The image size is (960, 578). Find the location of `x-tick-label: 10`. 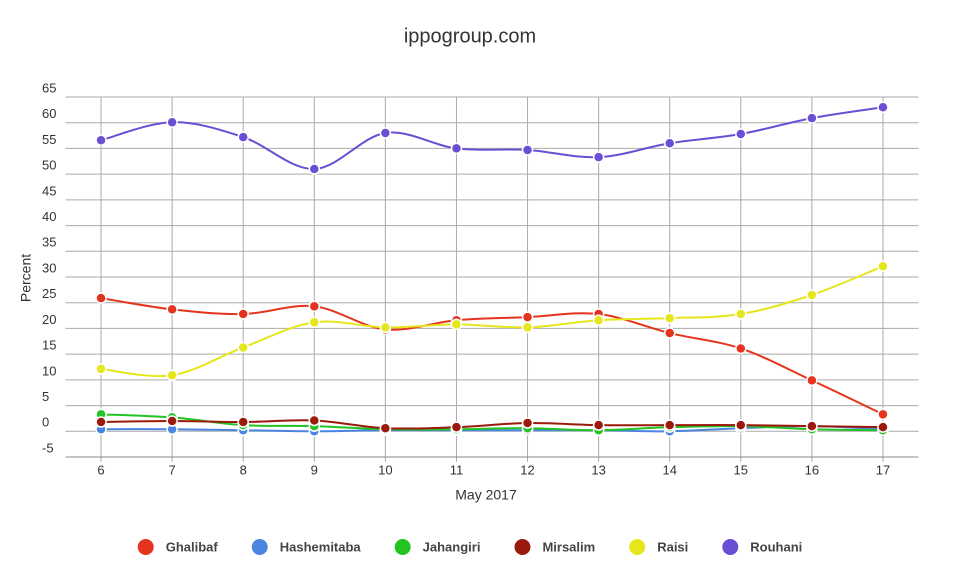

x-tick-label: 10 is located at coordinates (385, 469).